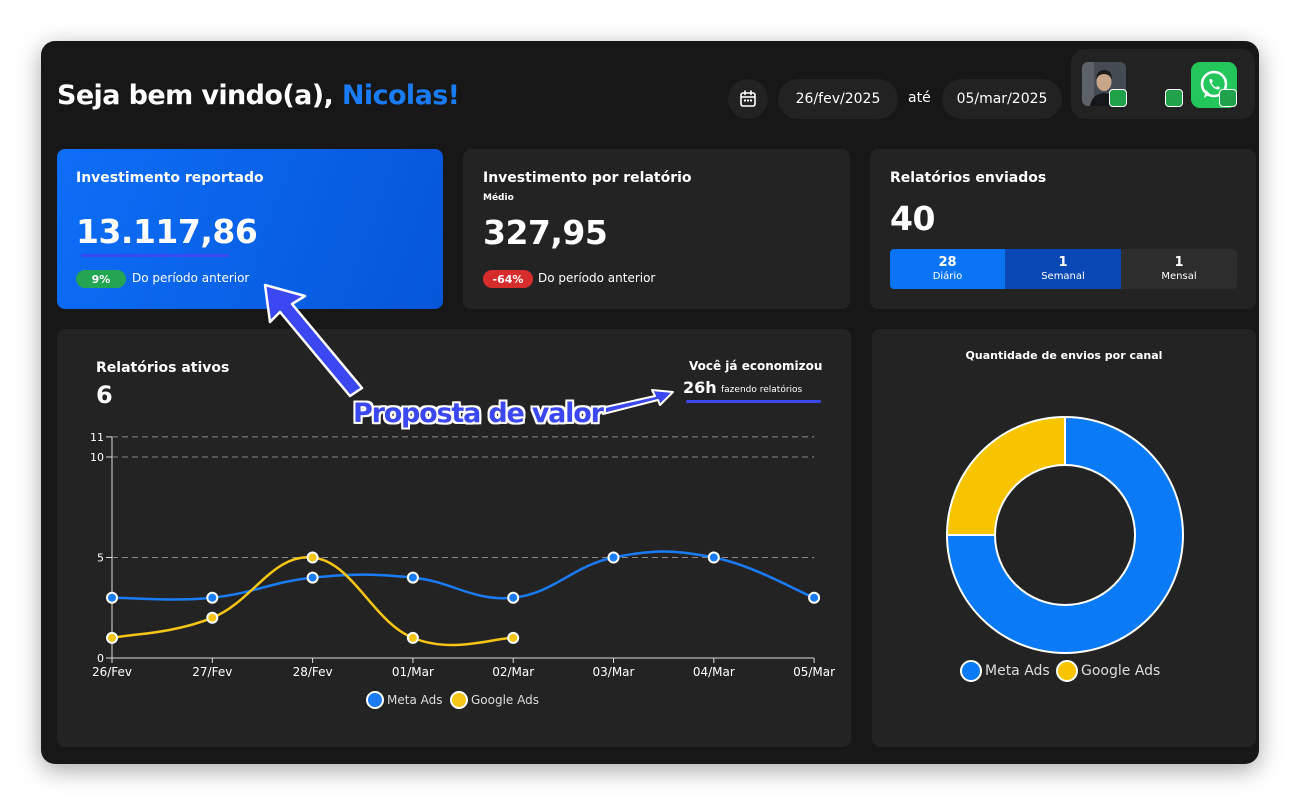 This screenshot has height=805, width=1300. I want to click on x-tick-label: 26/Fev, so click(112, 672).